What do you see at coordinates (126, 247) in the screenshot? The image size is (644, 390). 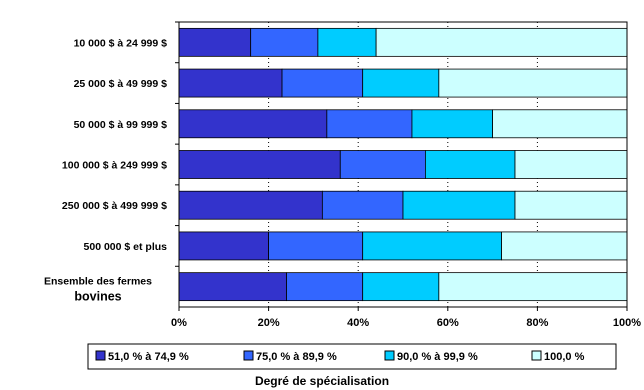 I see `category-label: 500 000 $ et plus` at bounding box center [126, 247].